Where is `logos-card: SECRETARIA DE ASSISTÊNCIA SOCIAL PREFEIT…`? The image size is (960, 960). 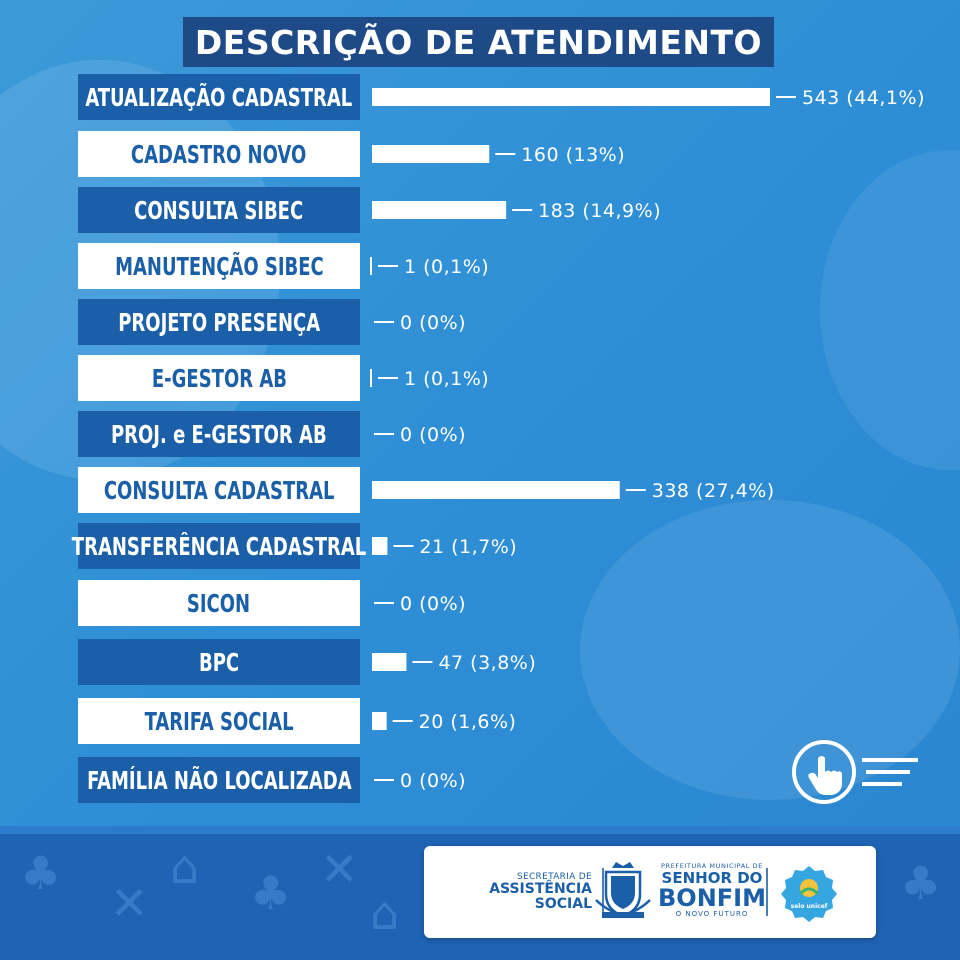 logos-card: SECRETARIA DE ASSISTÊNCIA SOCIAL PREFEIT… is located at coordinates (650, 892).